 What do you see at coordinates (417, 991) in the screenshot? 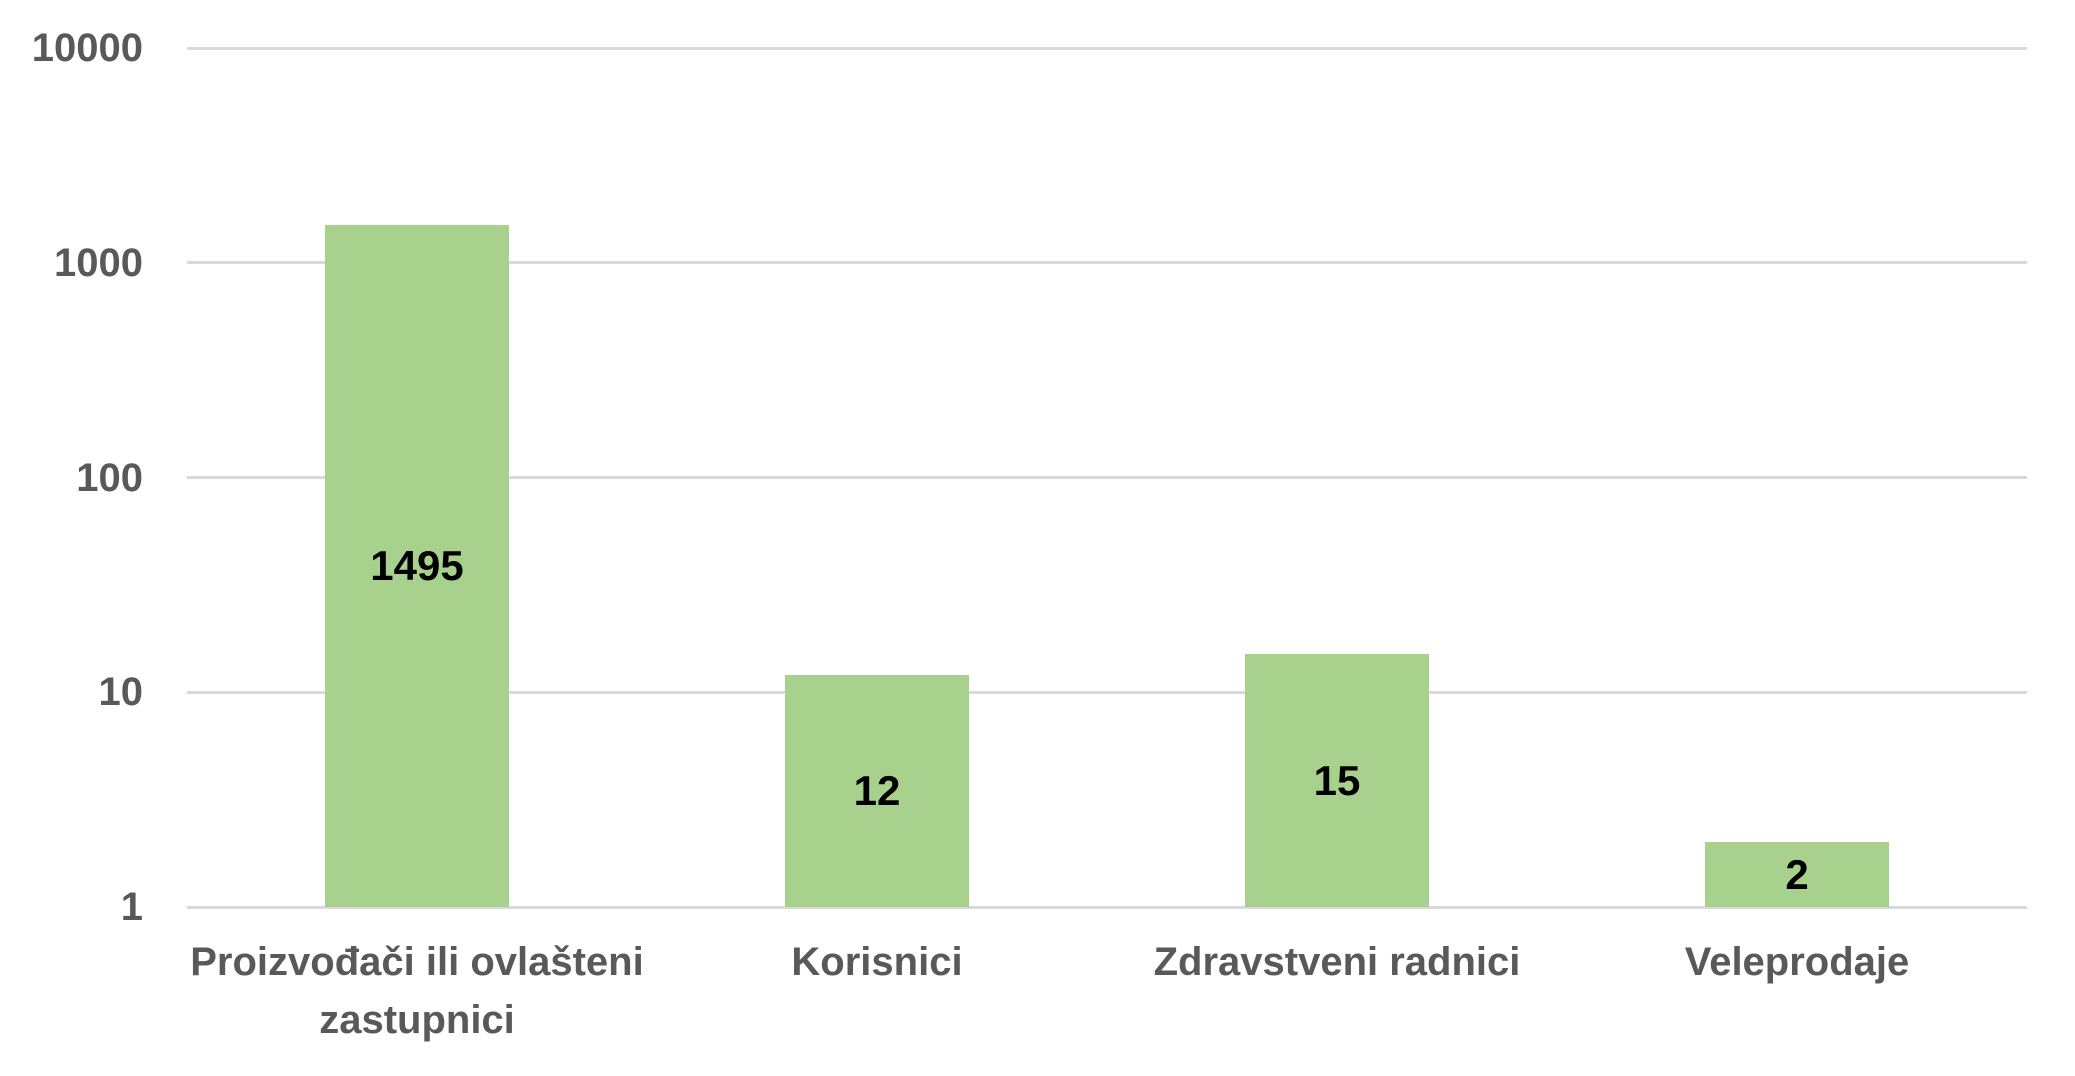
I see `x-category-label: Proizvođači ili ovlašteni zastupnici` at bounding box center [417, 991].